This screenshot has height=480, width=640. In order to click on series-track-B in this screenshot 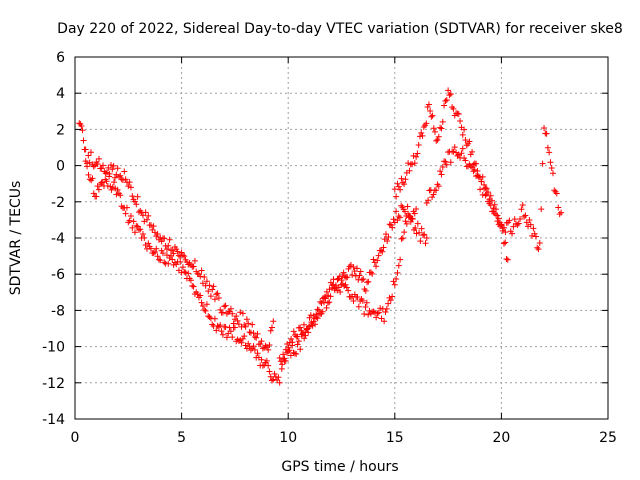, I will do `click(179, 249)`.